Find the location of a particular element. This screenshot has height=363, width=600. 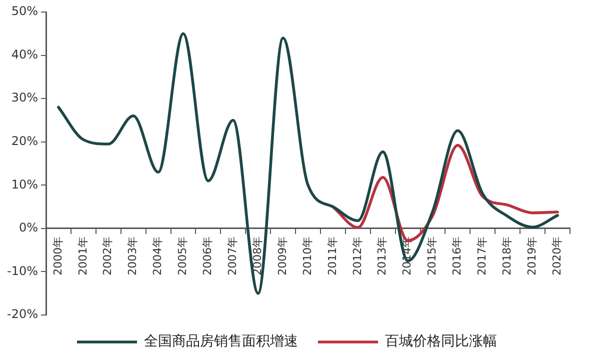

x-tick-label: 2001年 is located at coordinates (83, 256).